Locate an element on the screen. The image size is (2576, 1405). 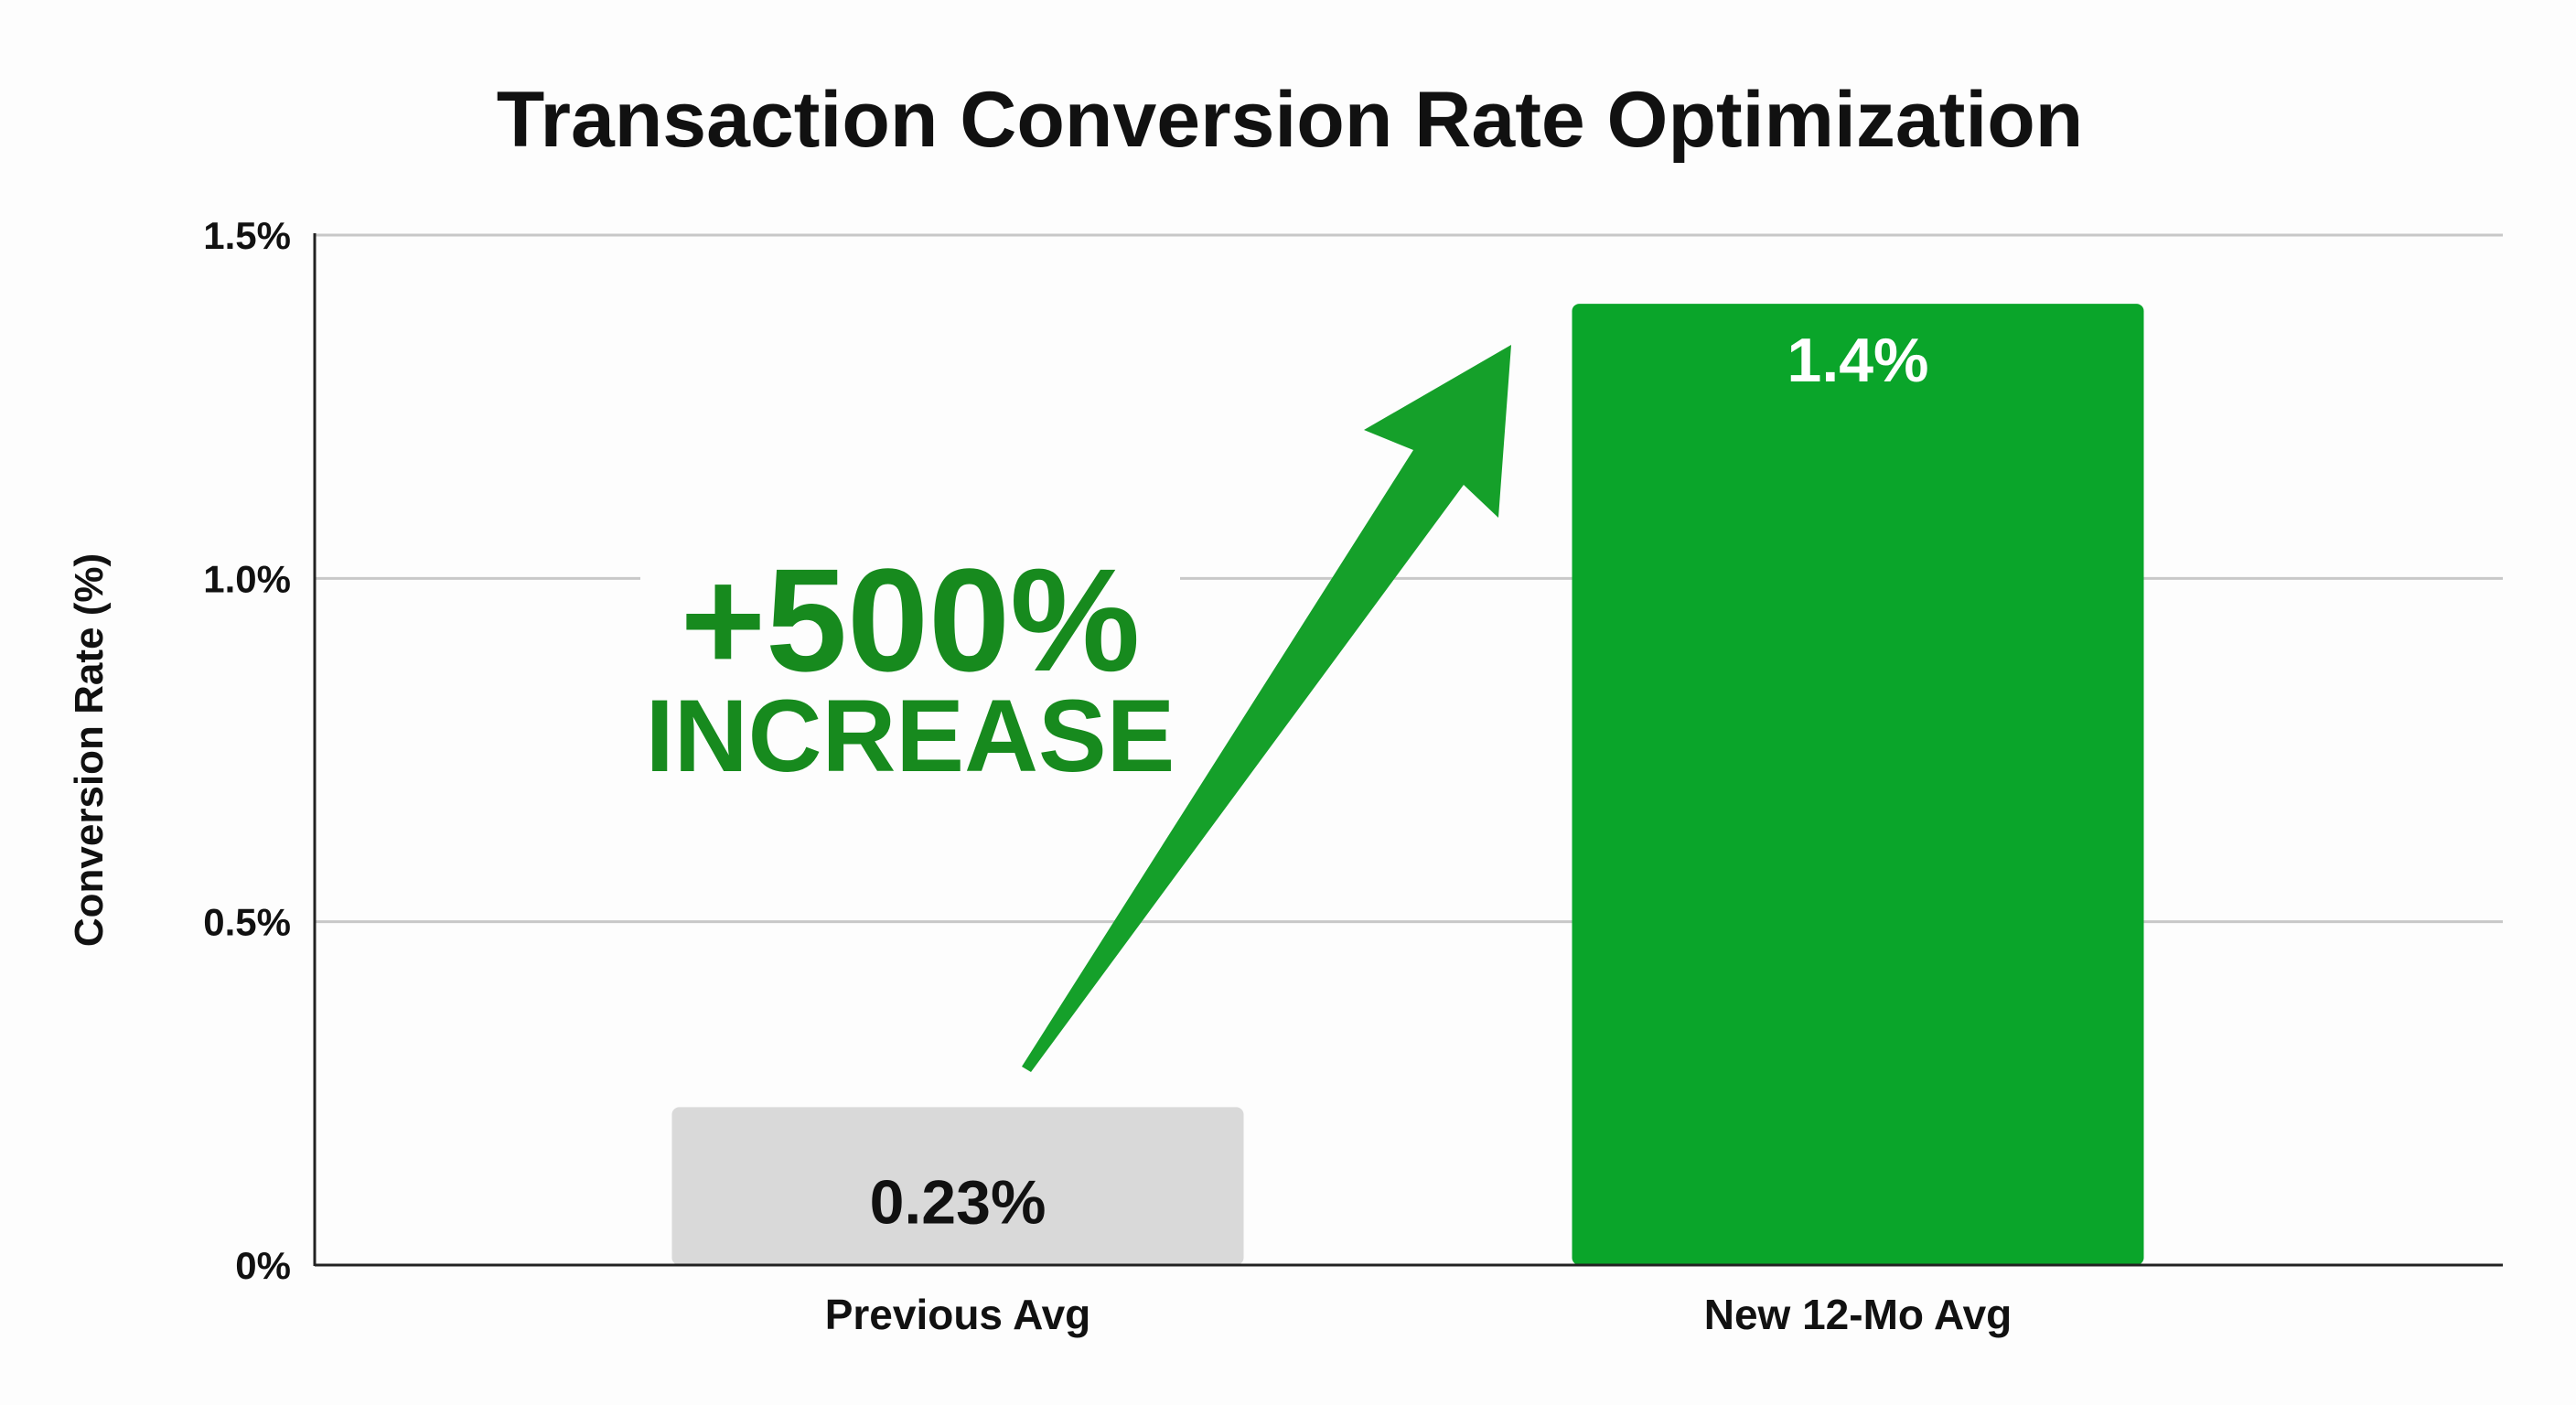
data-label: 1.4% is located at coordinates (1858, 360).